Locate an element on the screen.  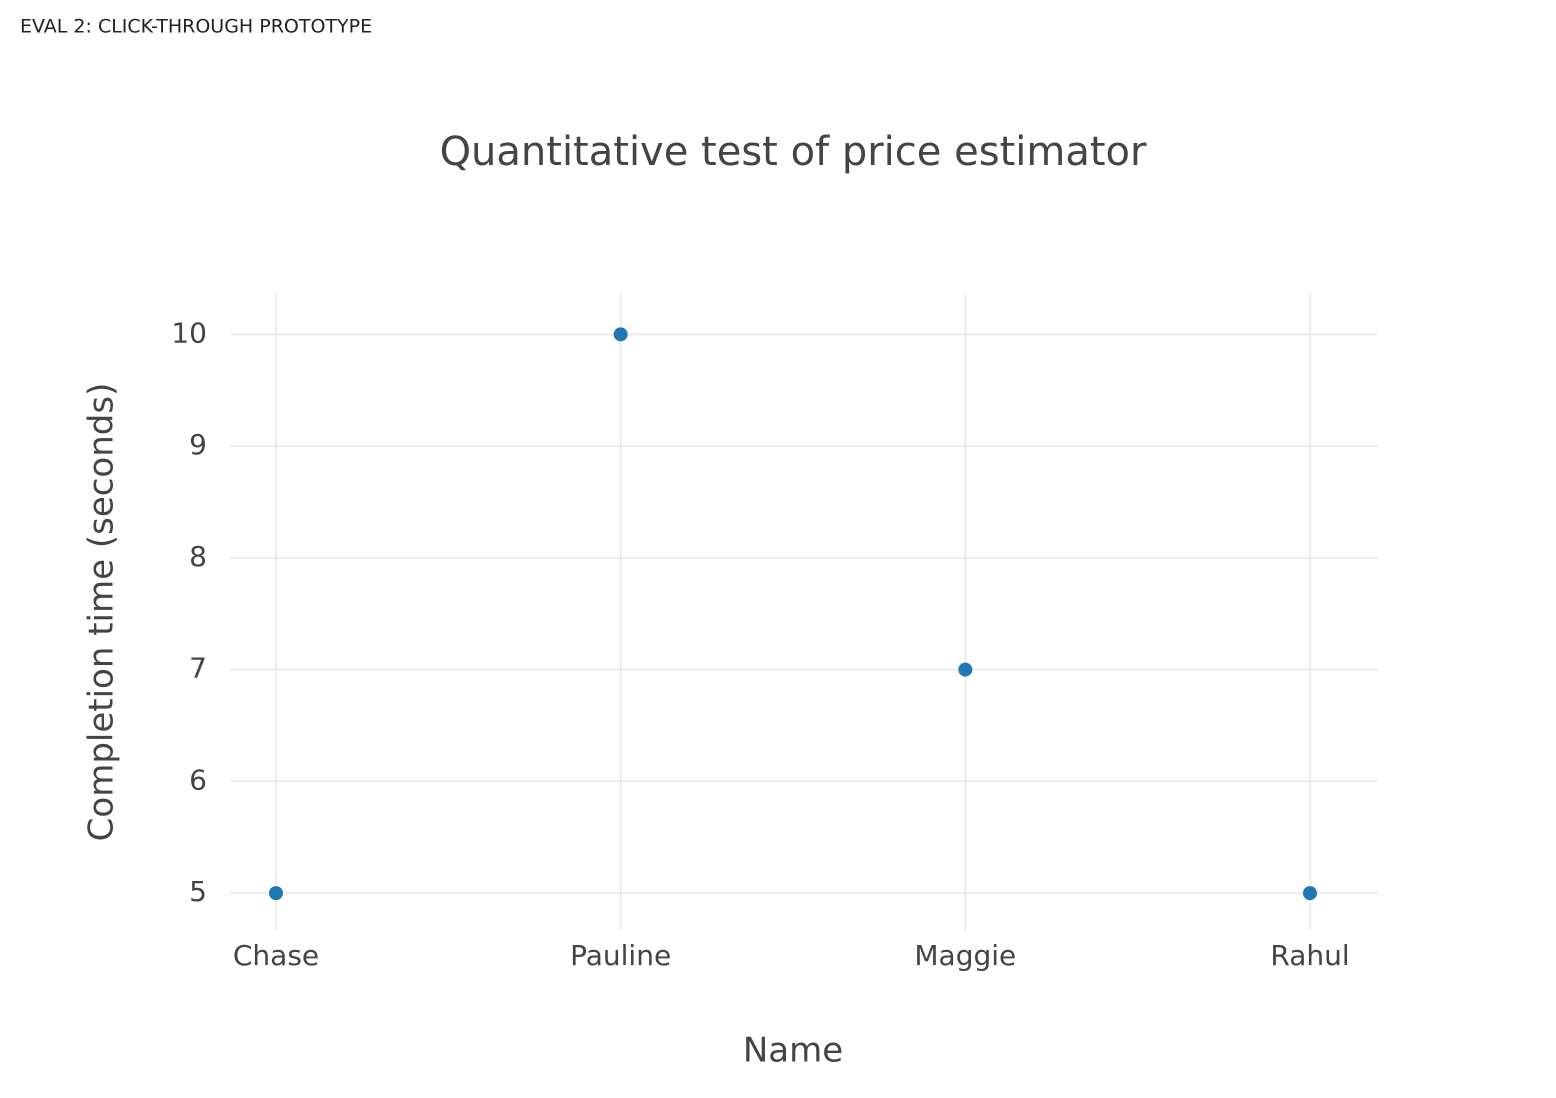
y-tick-label: 10 is located at coordinates (189, 332).